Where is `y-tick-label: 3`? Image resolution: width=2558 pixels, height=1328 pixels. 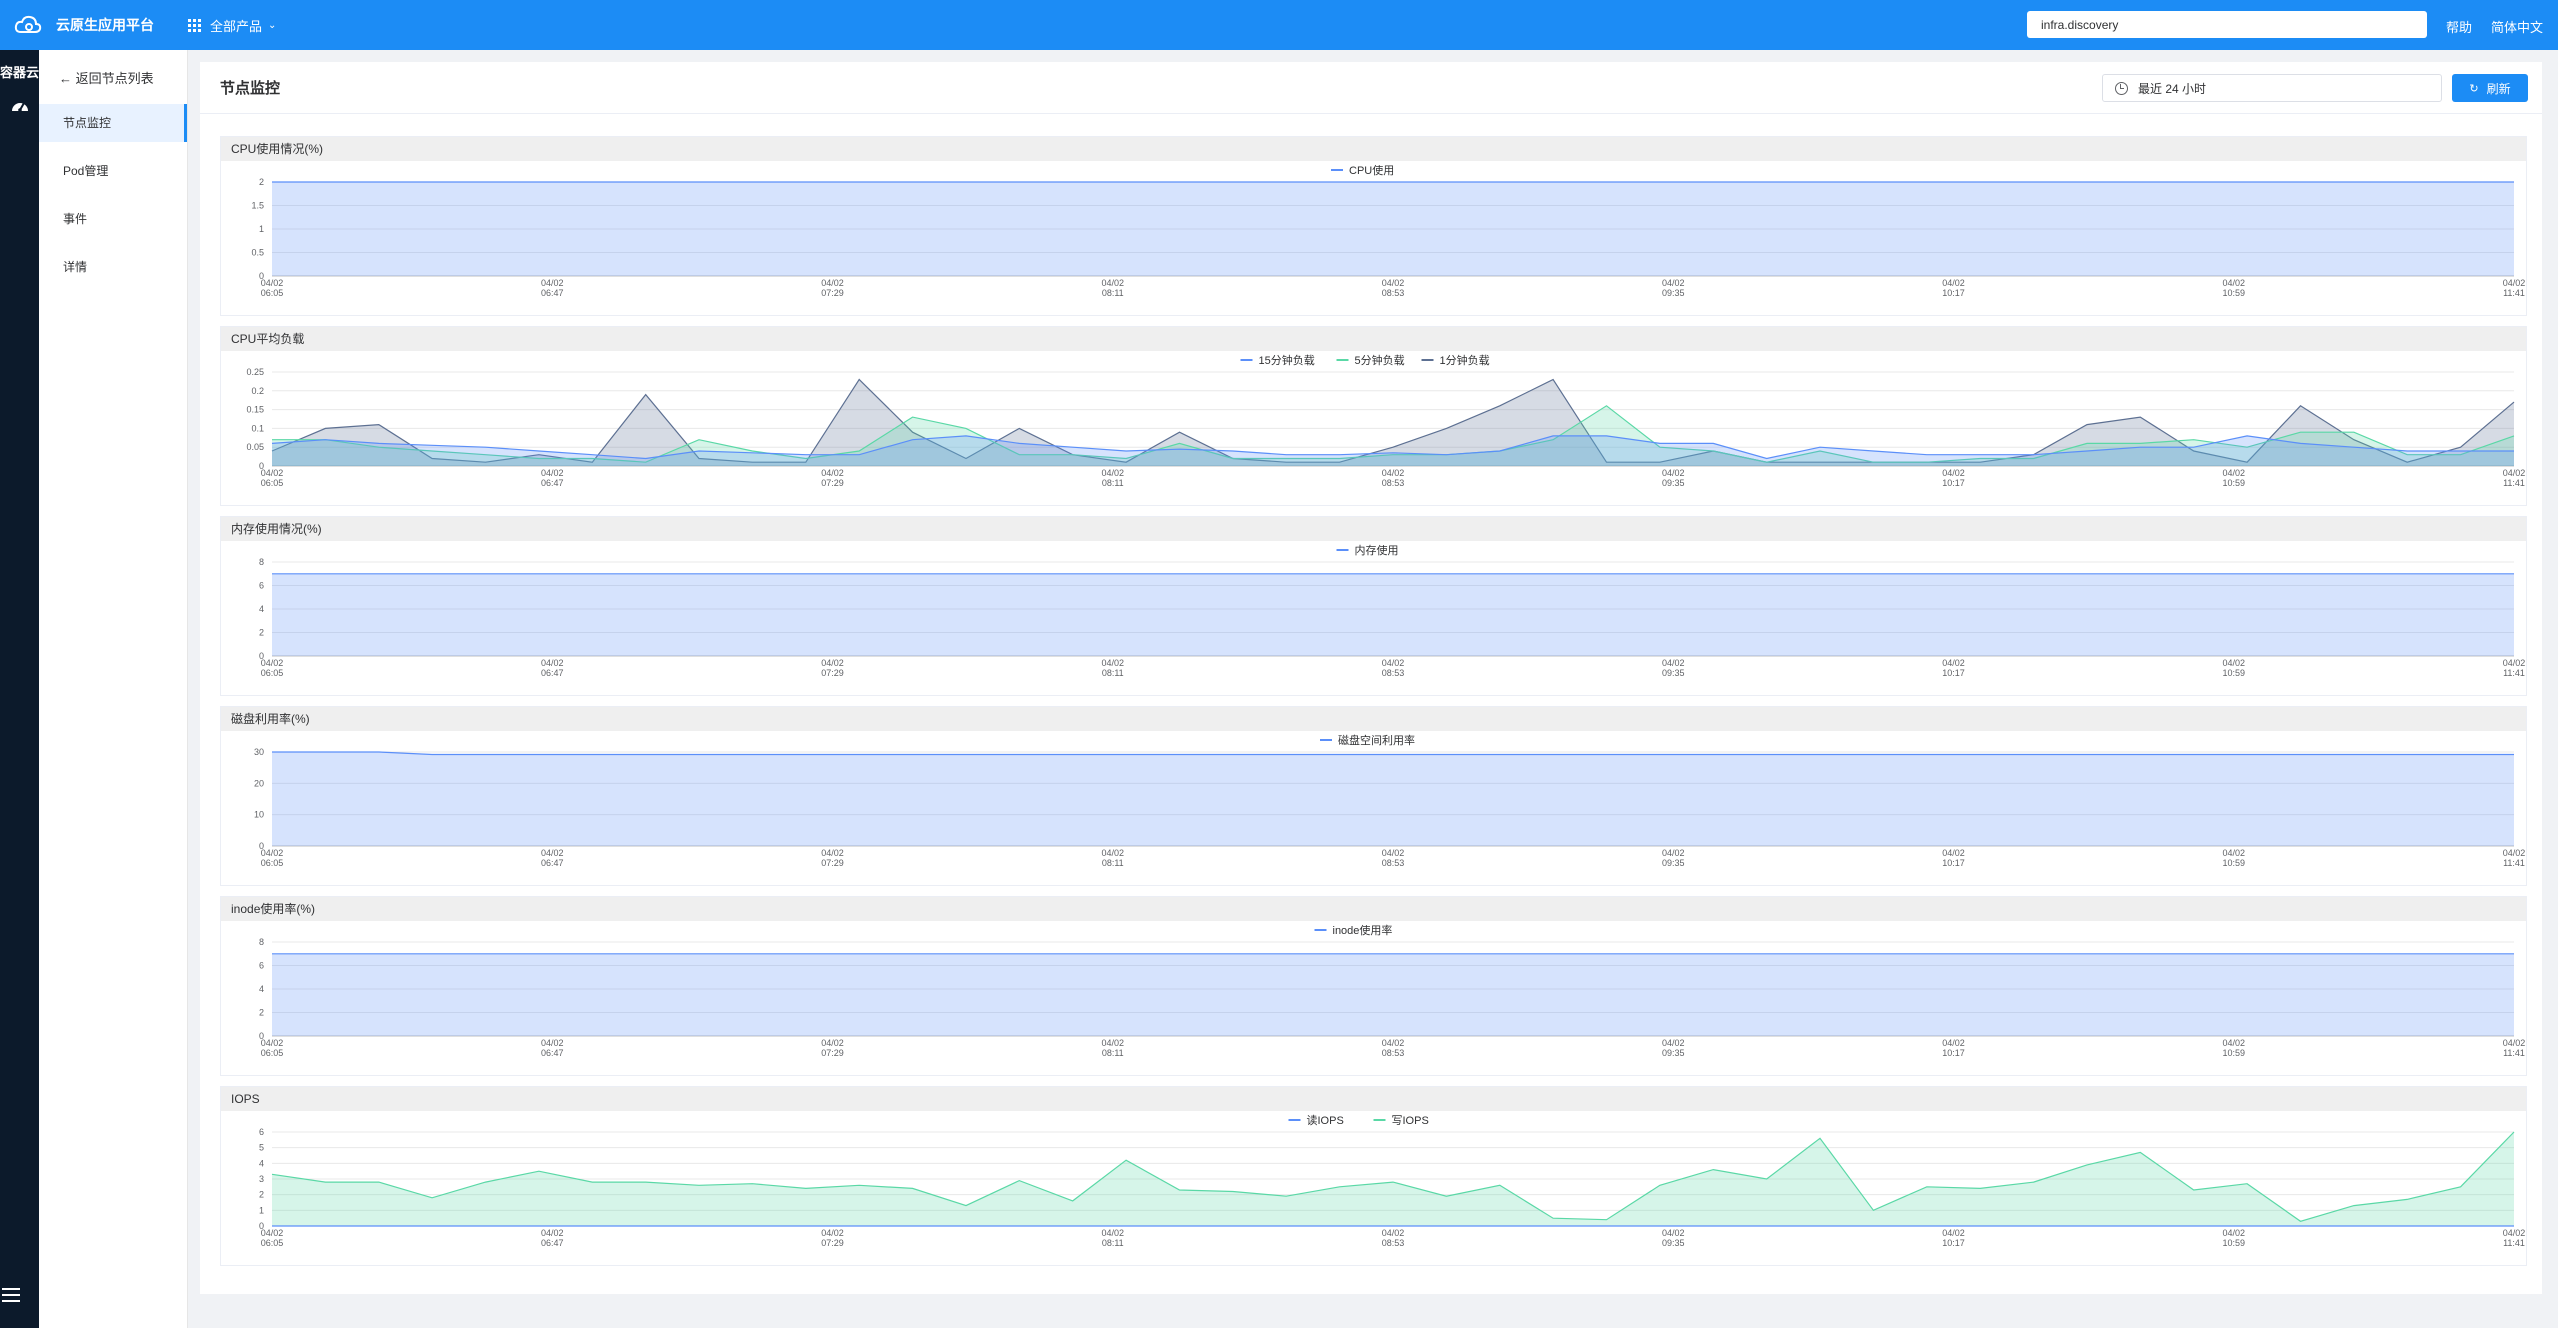
y-tick-label: 3 is located at coordinates (261, 1179).